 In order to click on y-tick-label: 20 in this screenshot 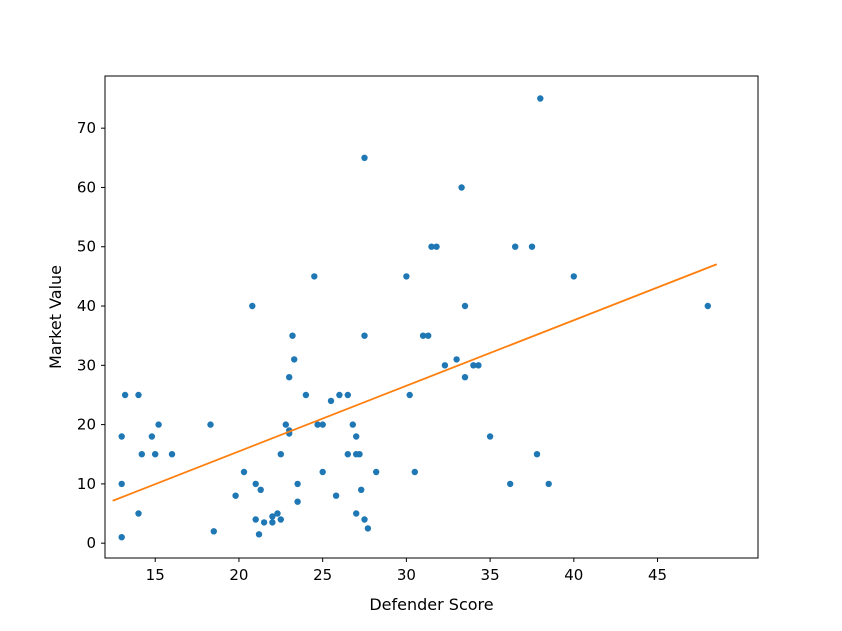, I will do `click(86, 425)`.